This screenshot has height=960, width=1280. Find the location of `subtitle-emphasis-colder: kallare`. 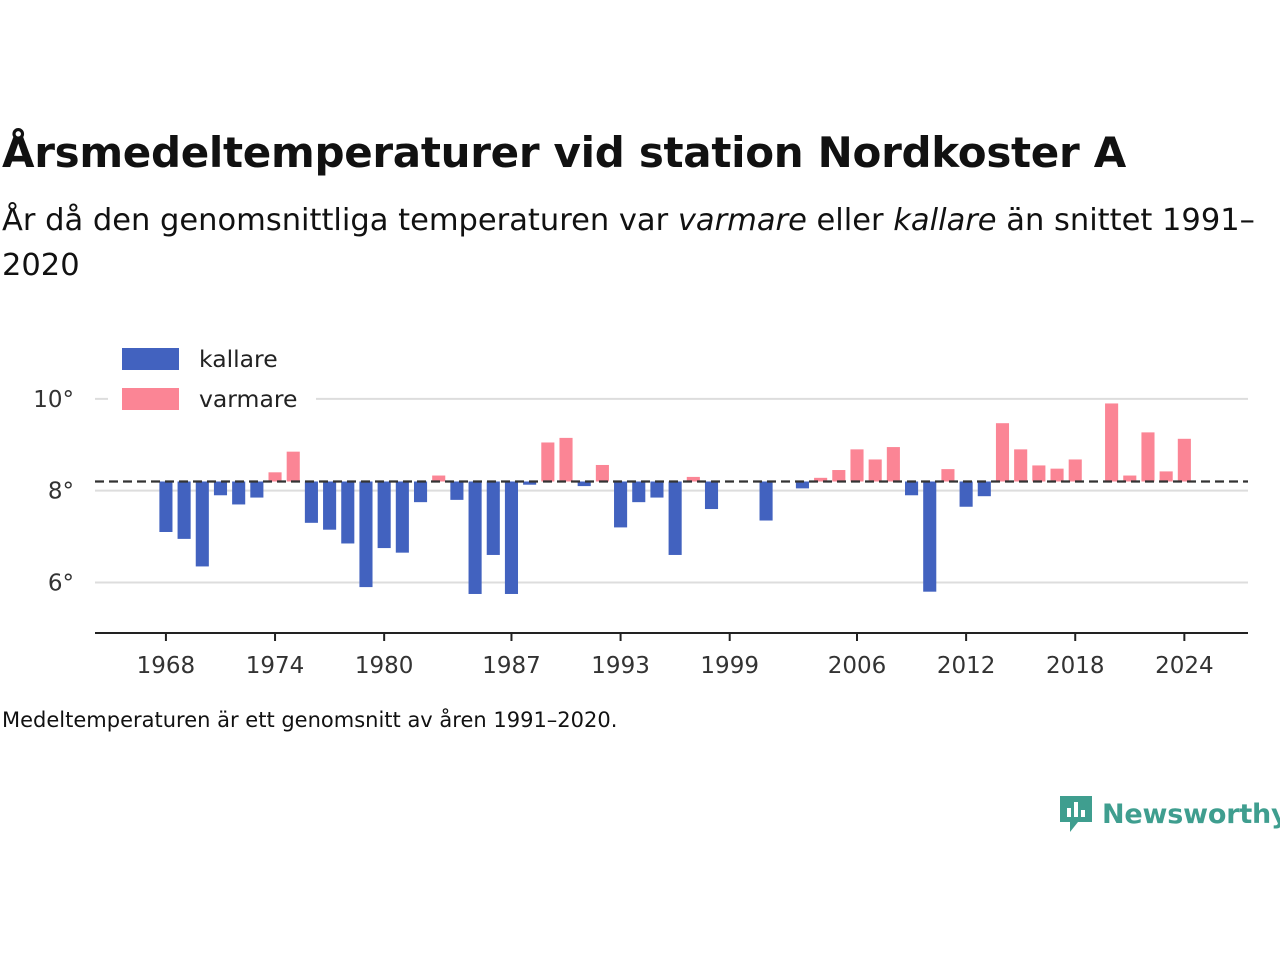

subtitle-emphasis-colder: kallare is located at coordinates (945, 220).